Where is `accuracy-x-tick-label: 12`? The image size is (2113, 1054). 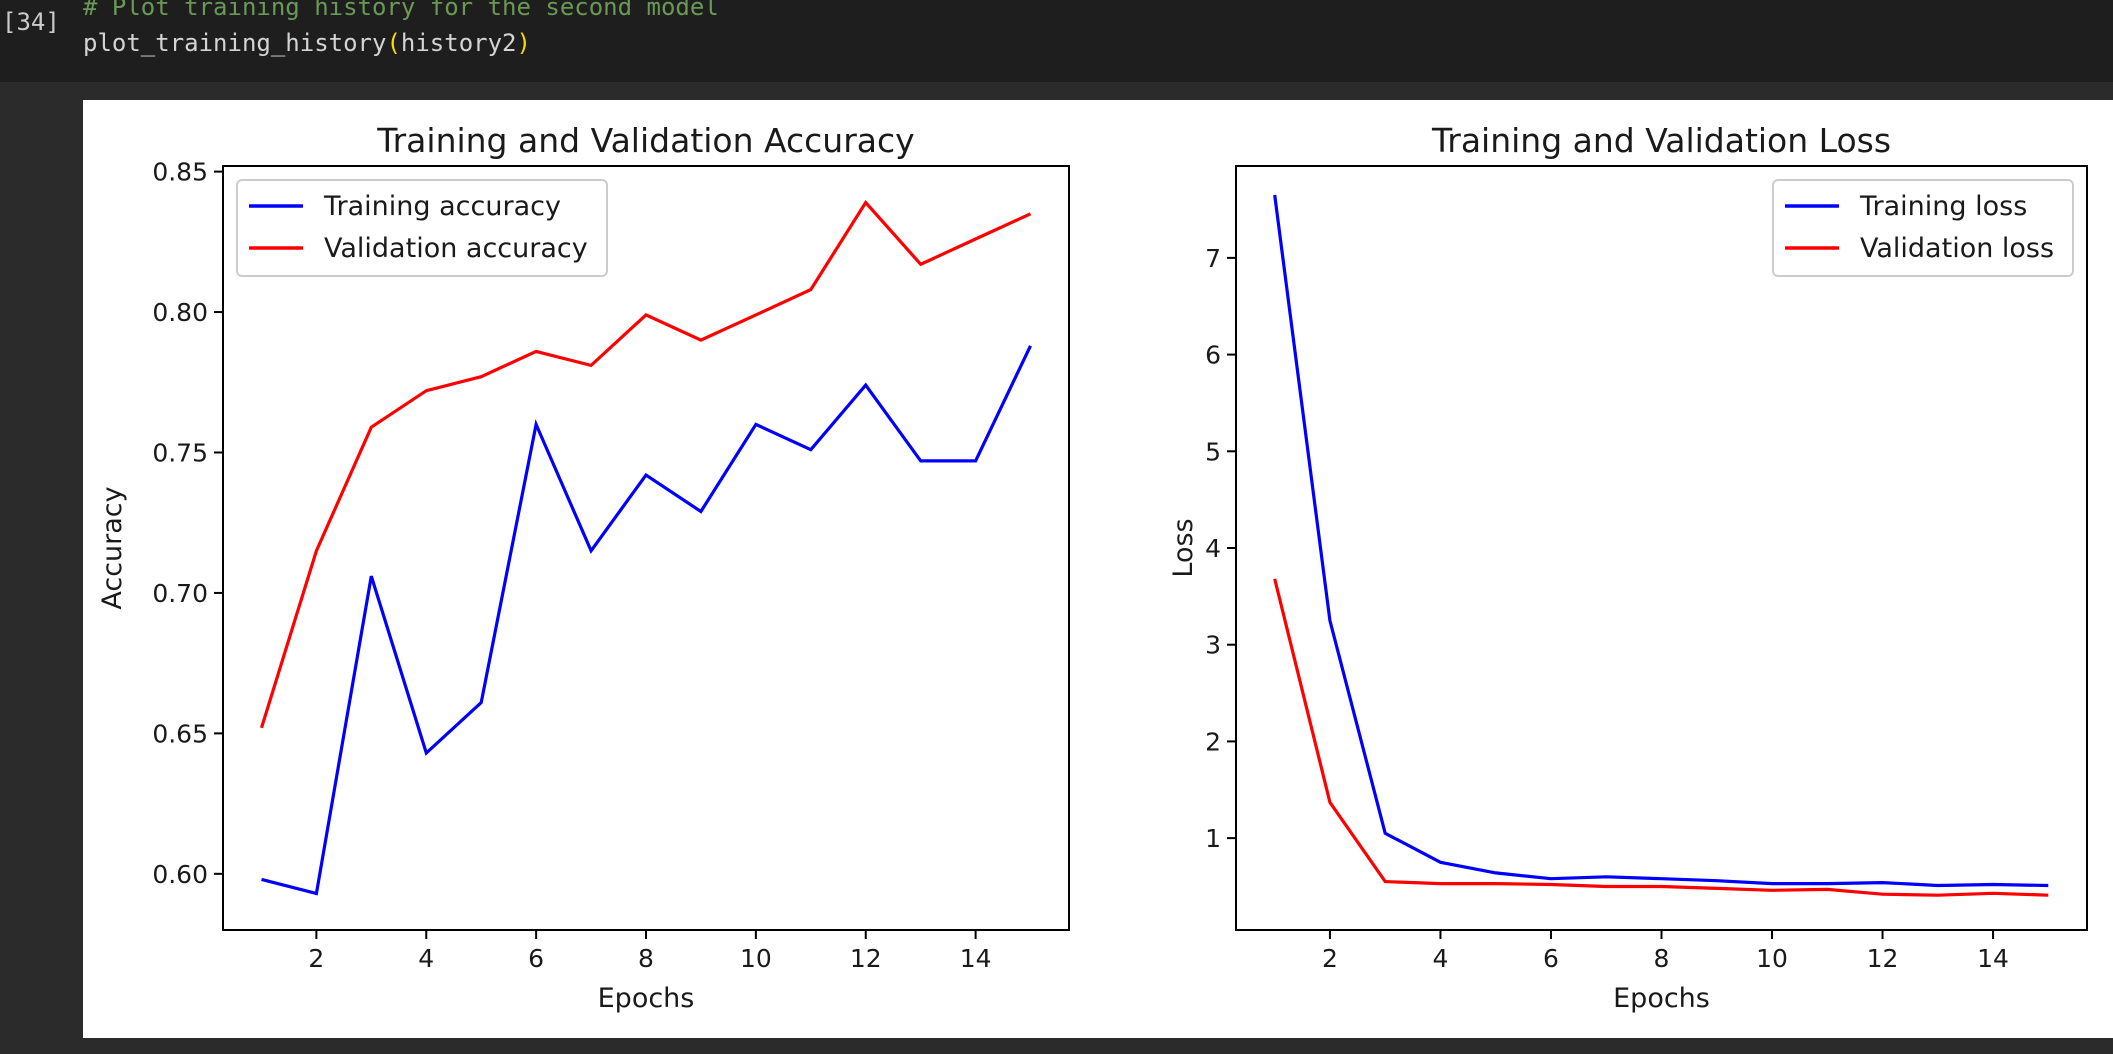
accuracy-x-tick-label: 12 is located at coordinates (866, 958).